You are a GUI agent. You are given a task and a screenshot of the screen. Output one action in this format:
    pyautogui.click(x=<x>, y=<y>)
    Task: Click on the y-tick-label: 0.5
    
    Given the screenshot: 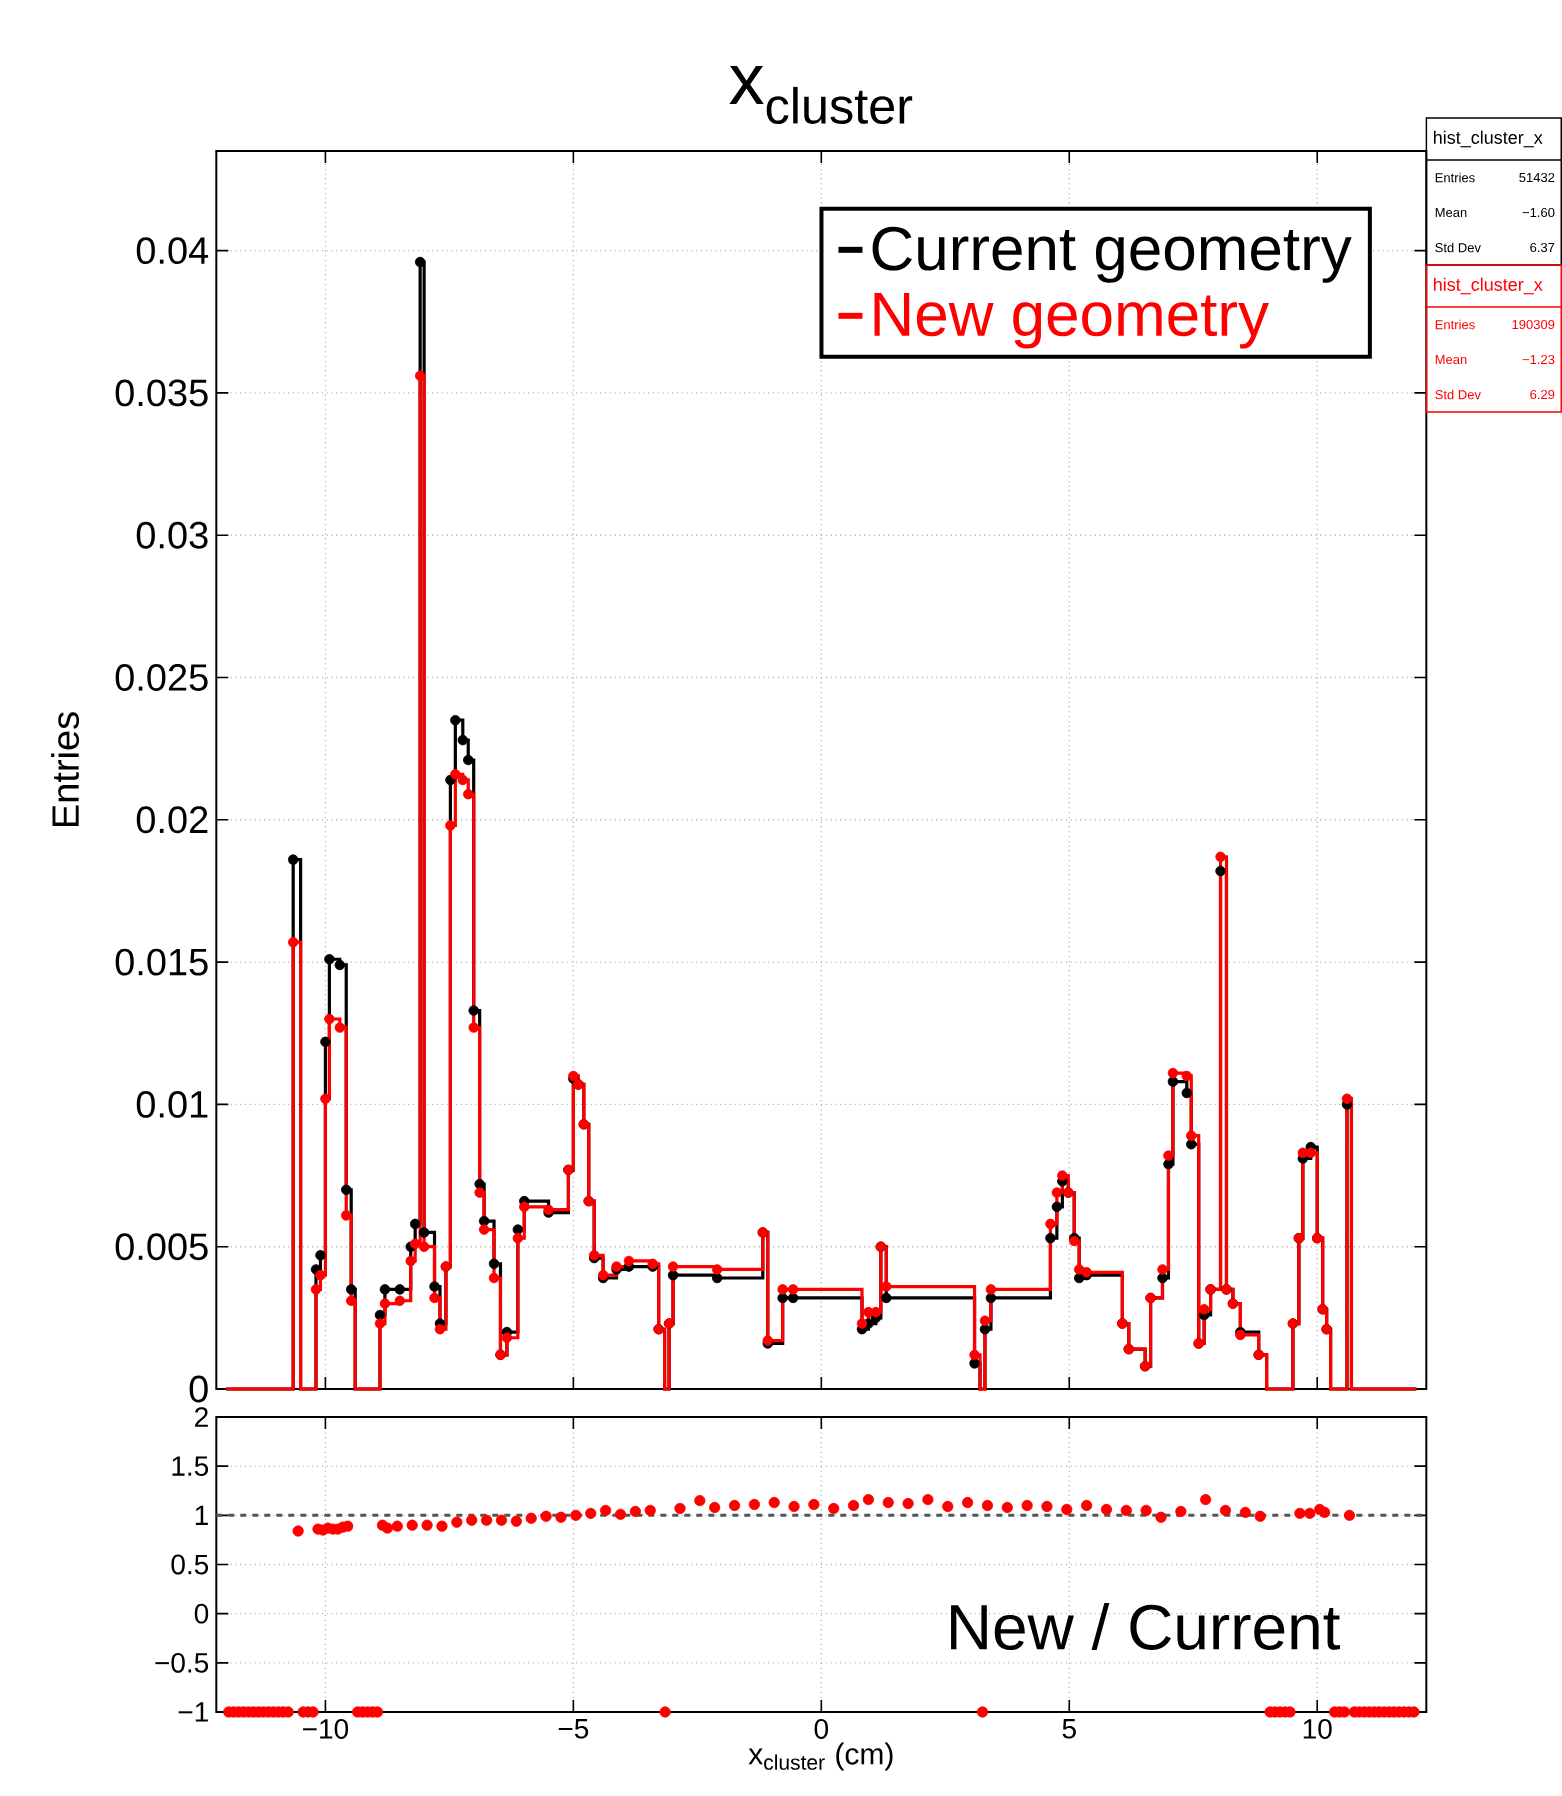 What is the action you would take?
    pyautogui.click(x=189, y=1564)
    